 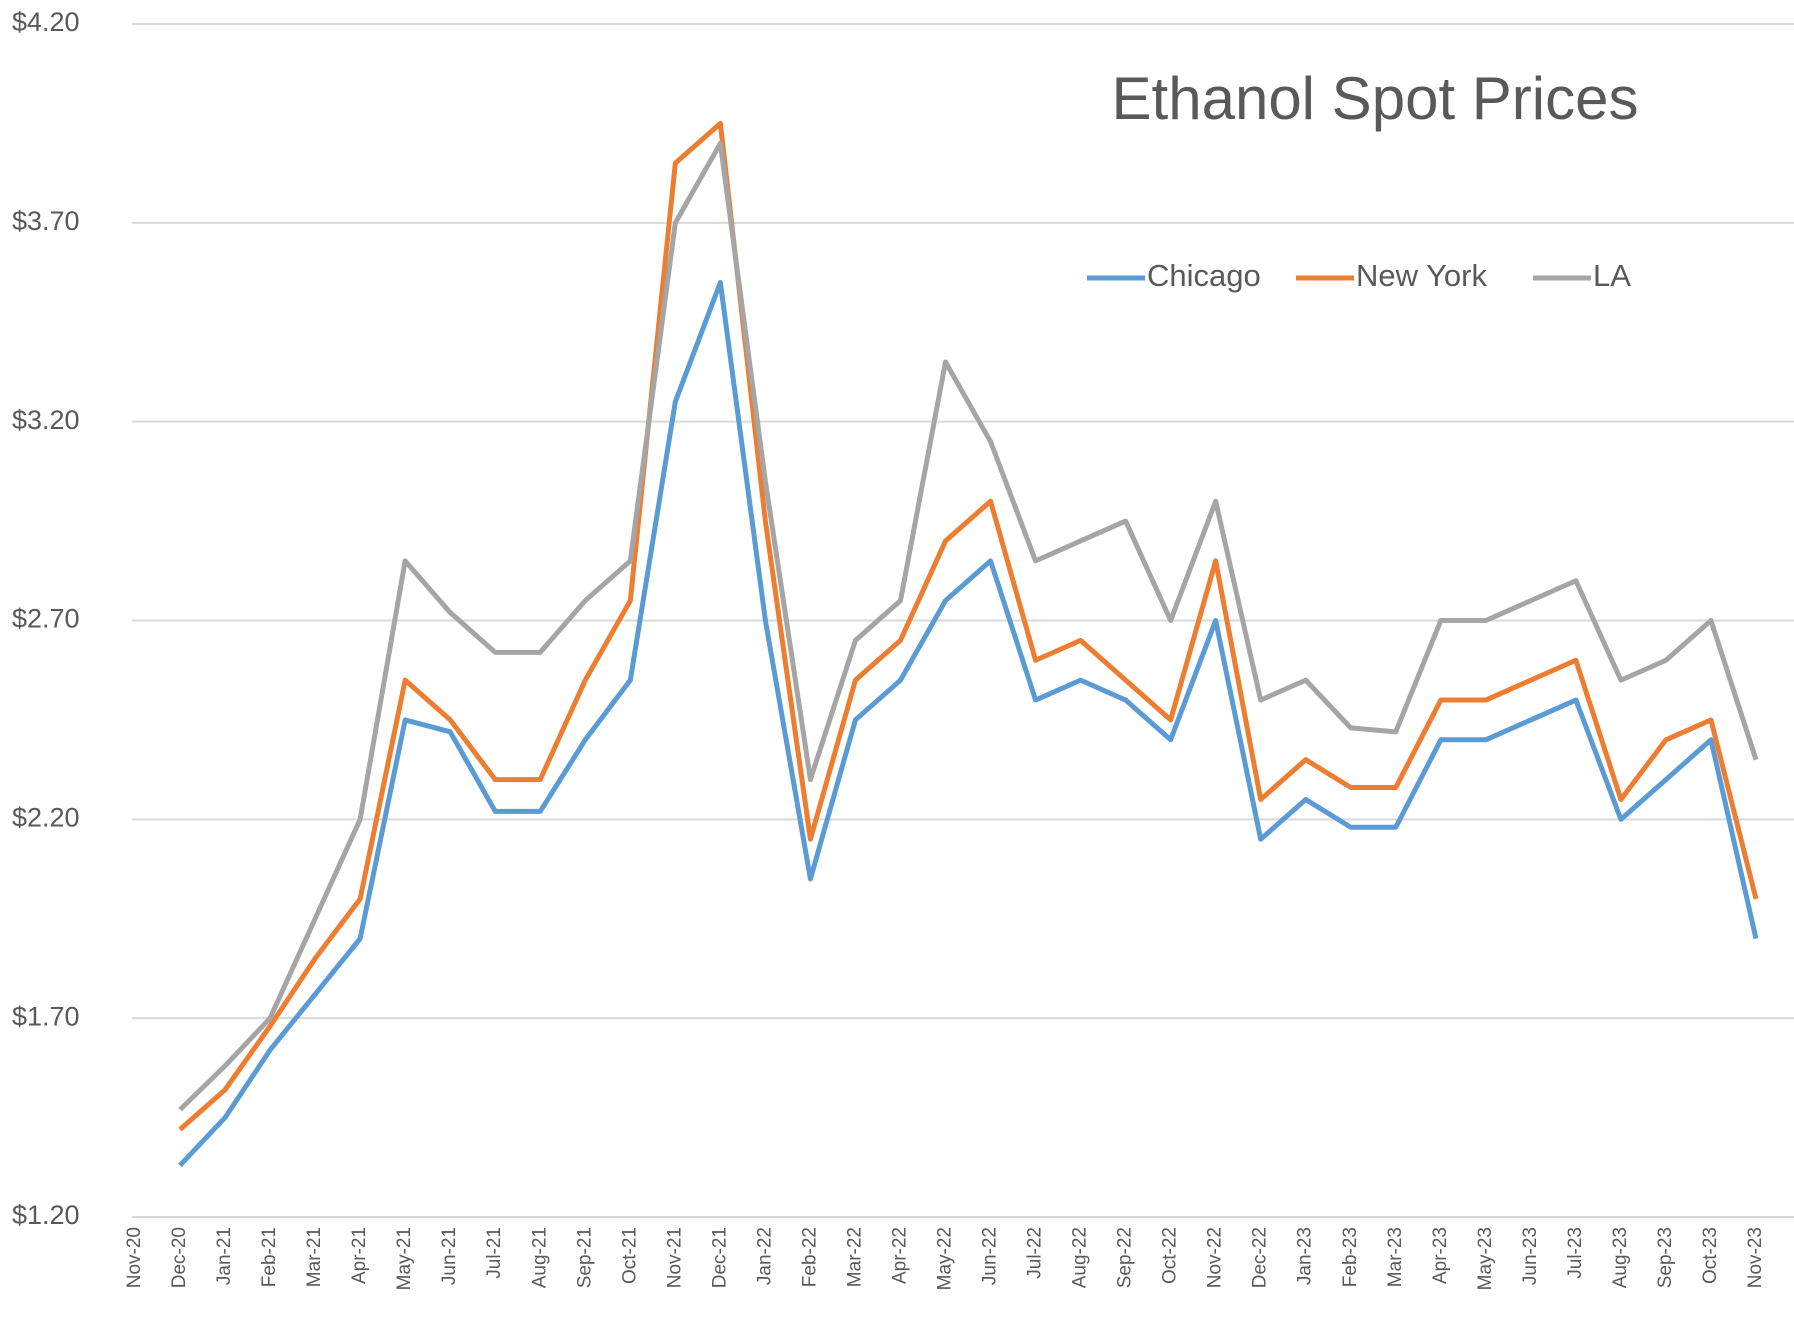 I want to click on x-tick-label: Jun-22, so click(x=990, y=1256).